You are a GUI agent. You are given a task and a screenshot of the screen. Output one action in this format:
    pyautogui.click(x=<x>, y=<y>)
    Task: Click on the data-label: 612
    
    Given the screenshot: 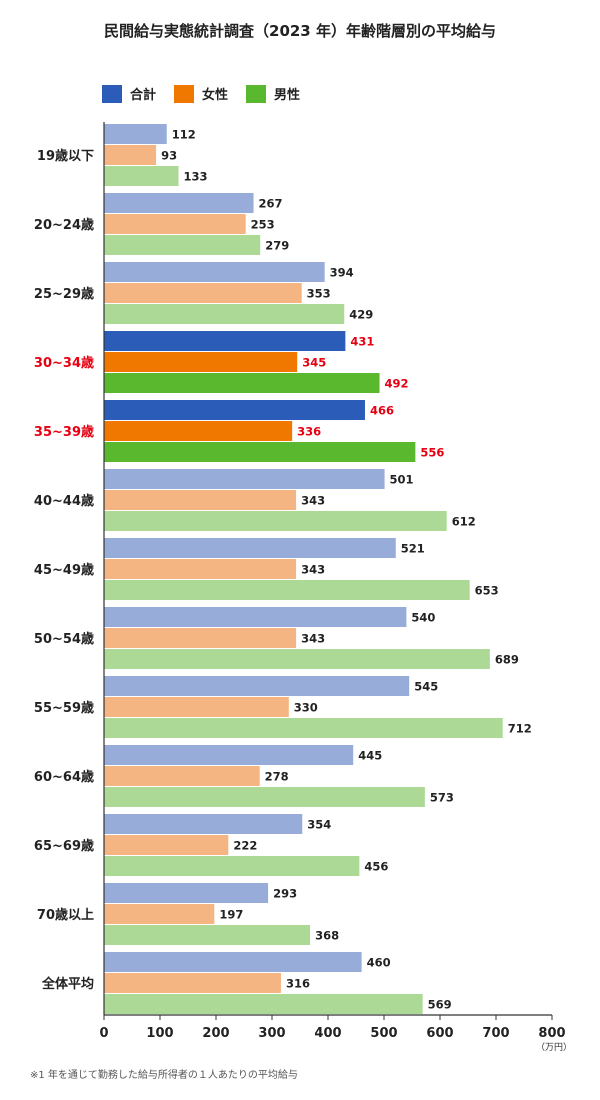 What is the action you would take?
    pyautogui.click(x=464, y=522)
    